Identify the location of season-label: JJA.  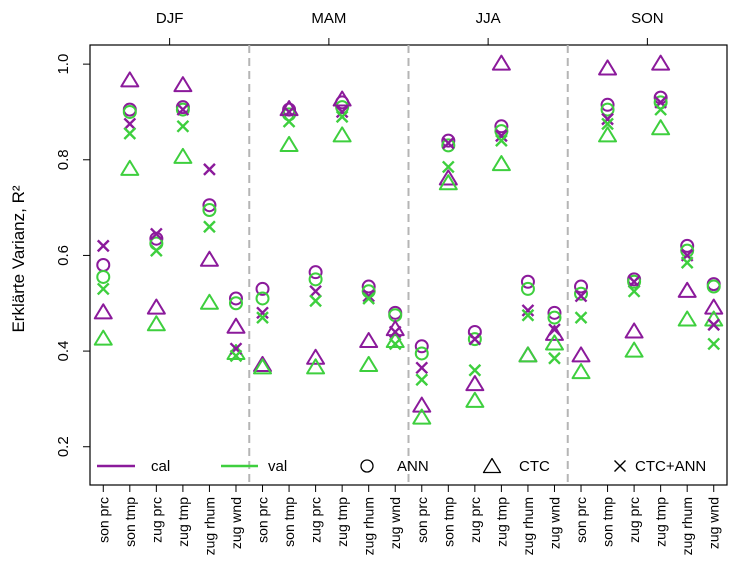
(488, 18).